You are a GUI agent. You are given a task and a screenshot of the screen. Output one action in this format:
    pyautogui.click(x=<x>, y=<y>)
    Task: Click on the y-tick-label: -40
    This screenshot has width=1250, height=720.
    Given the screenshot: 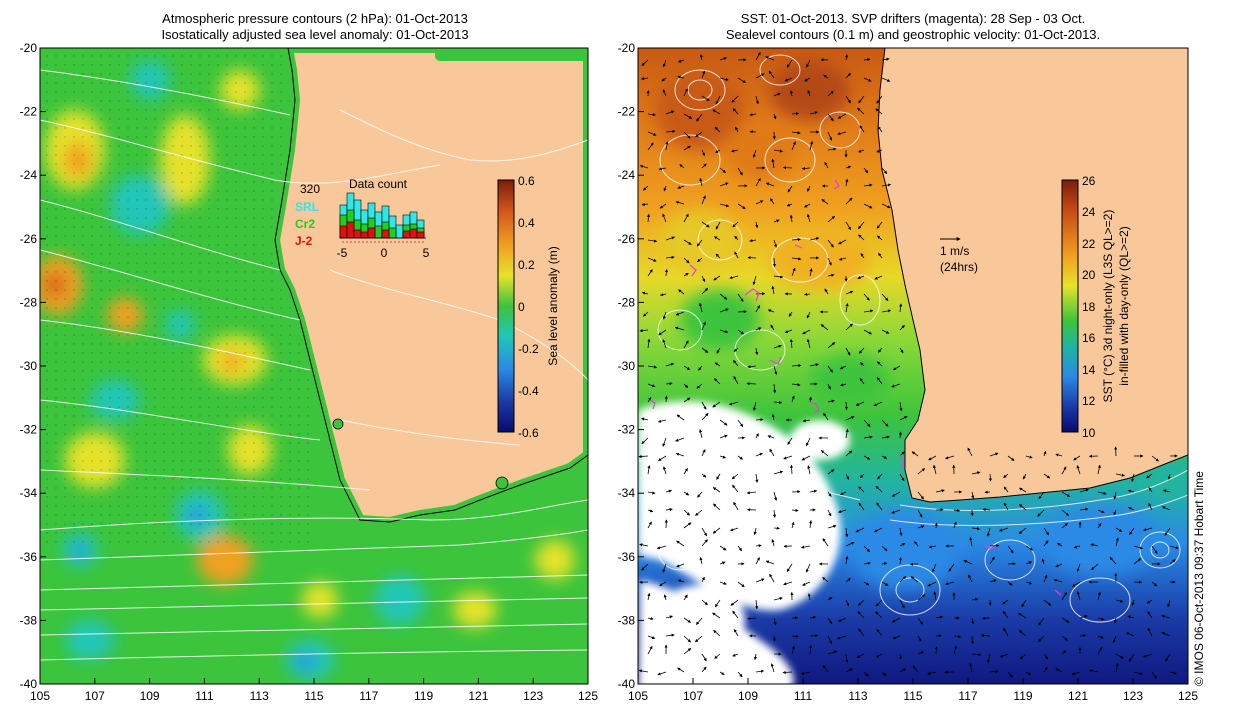 What is the action you would take?
    pyautogui.click(x=627, y=684)
    